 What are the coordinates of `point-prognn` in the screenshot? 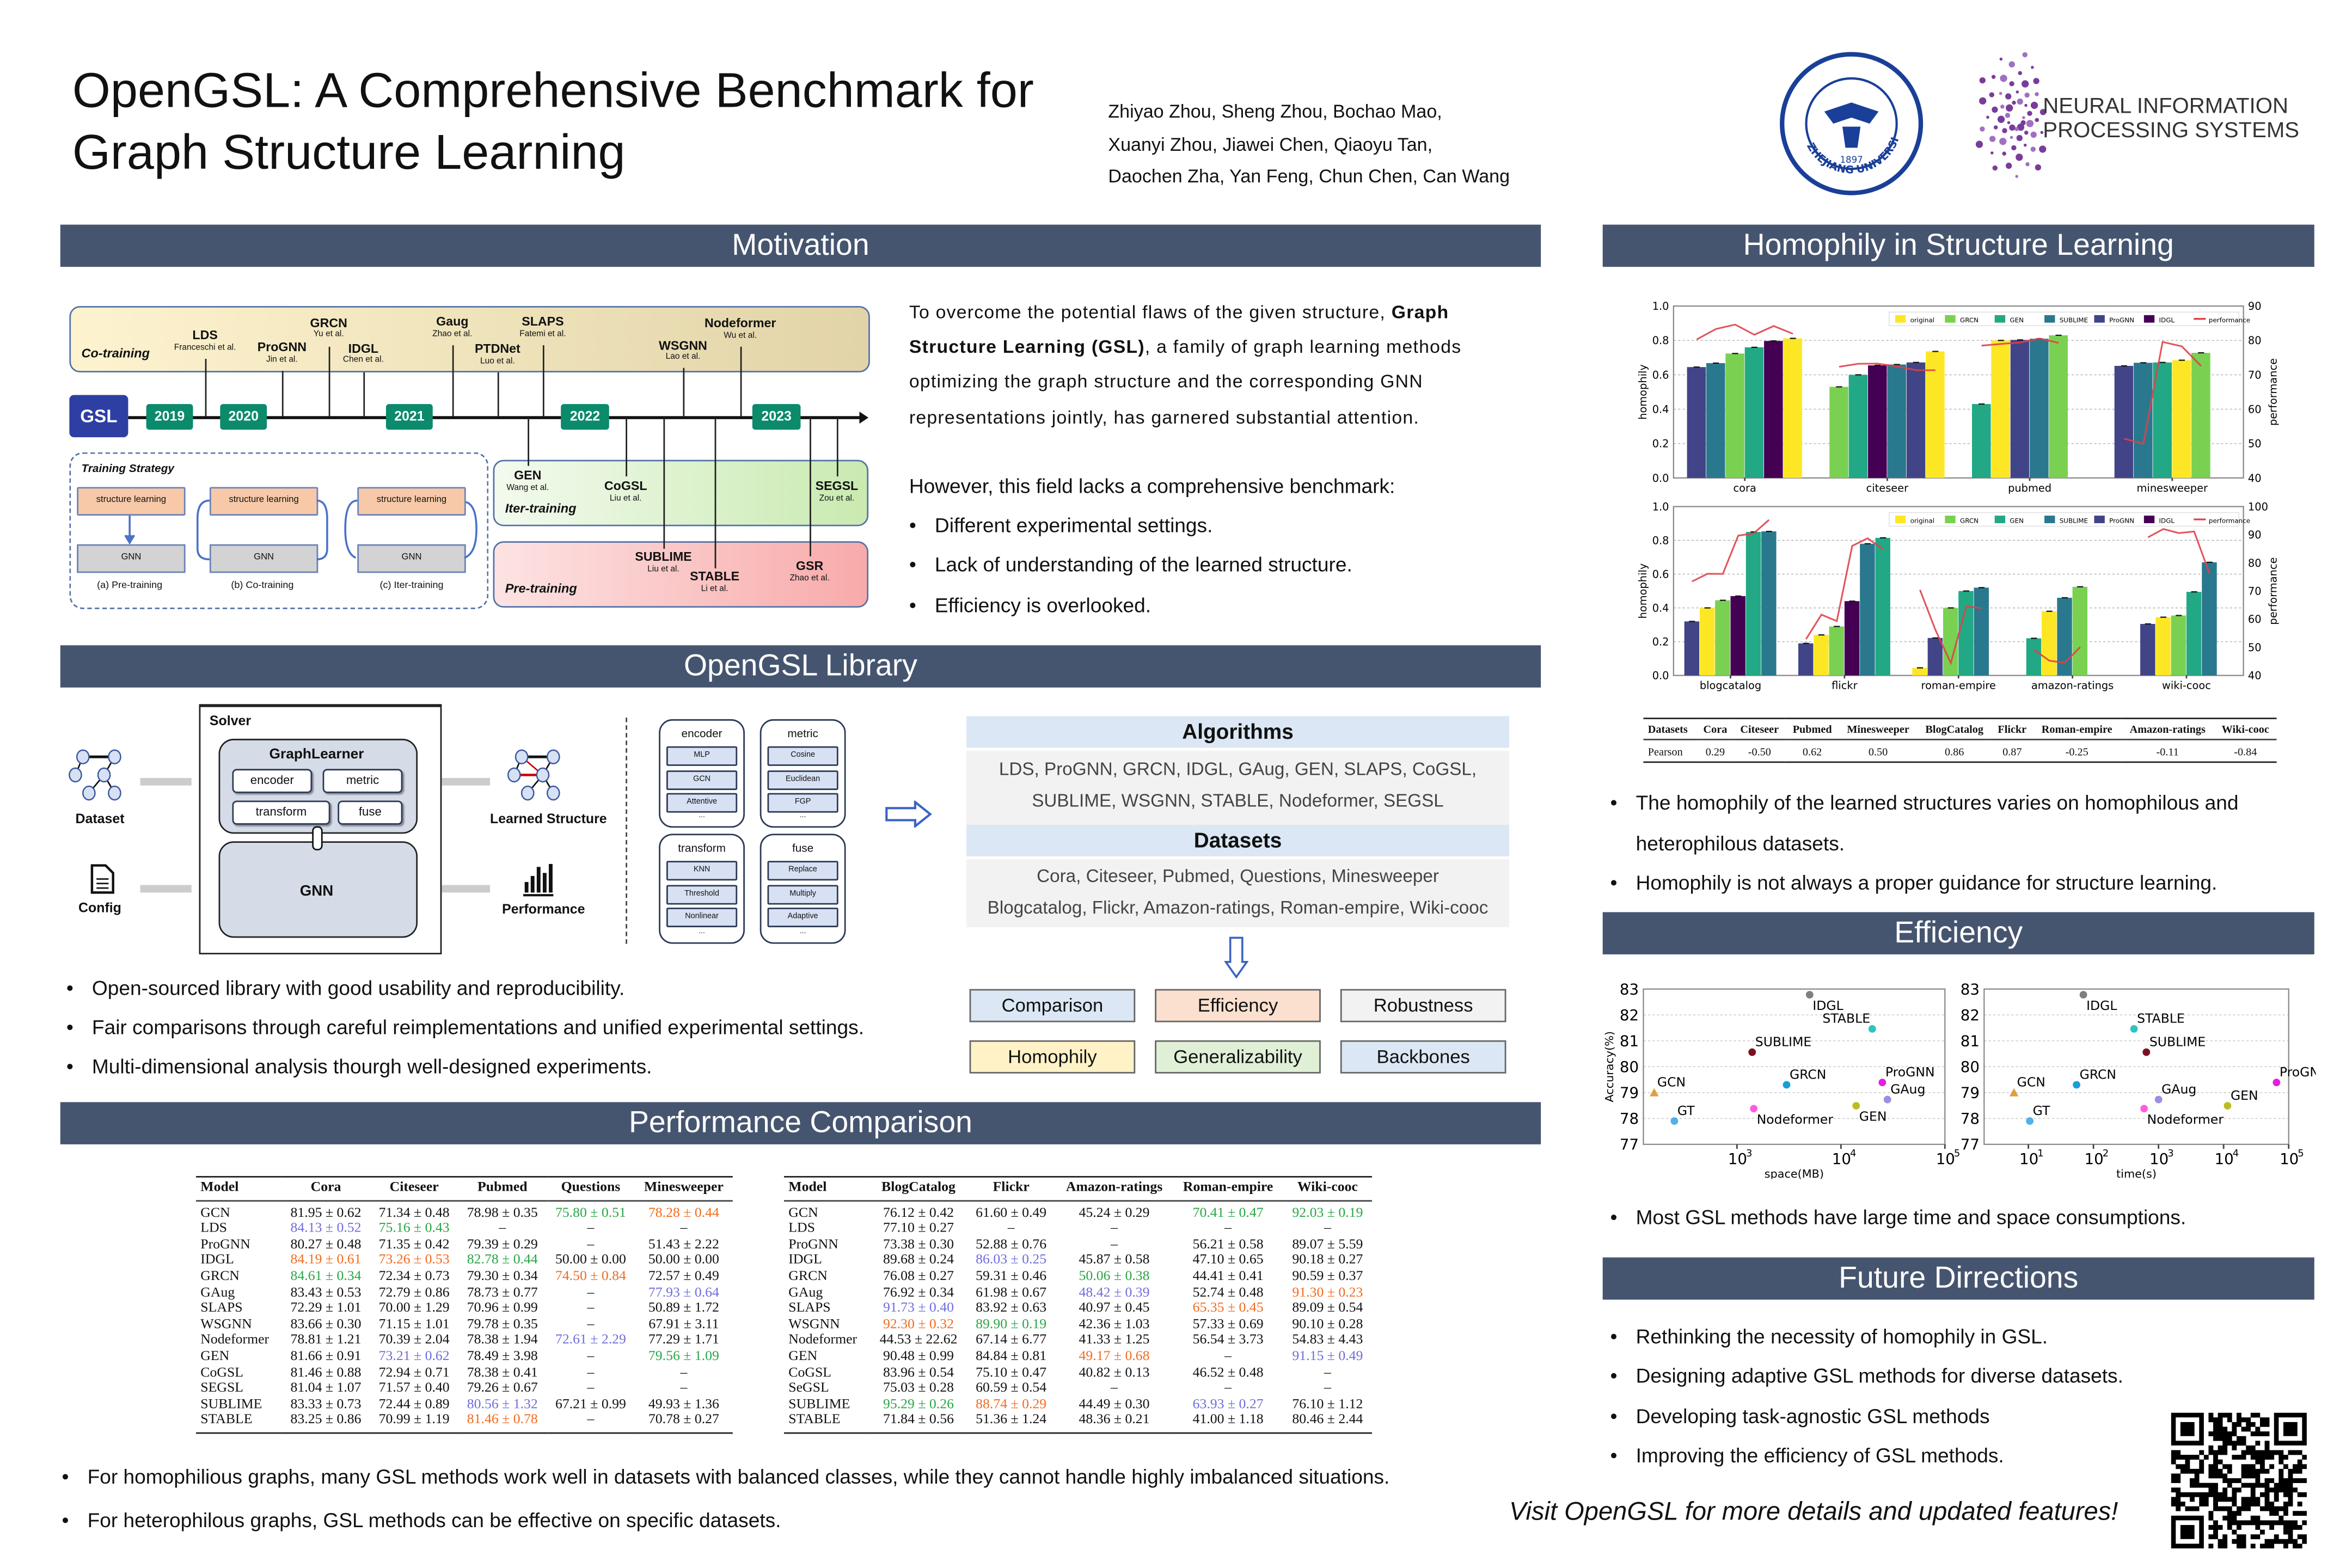 It's located at (1882, 1083).